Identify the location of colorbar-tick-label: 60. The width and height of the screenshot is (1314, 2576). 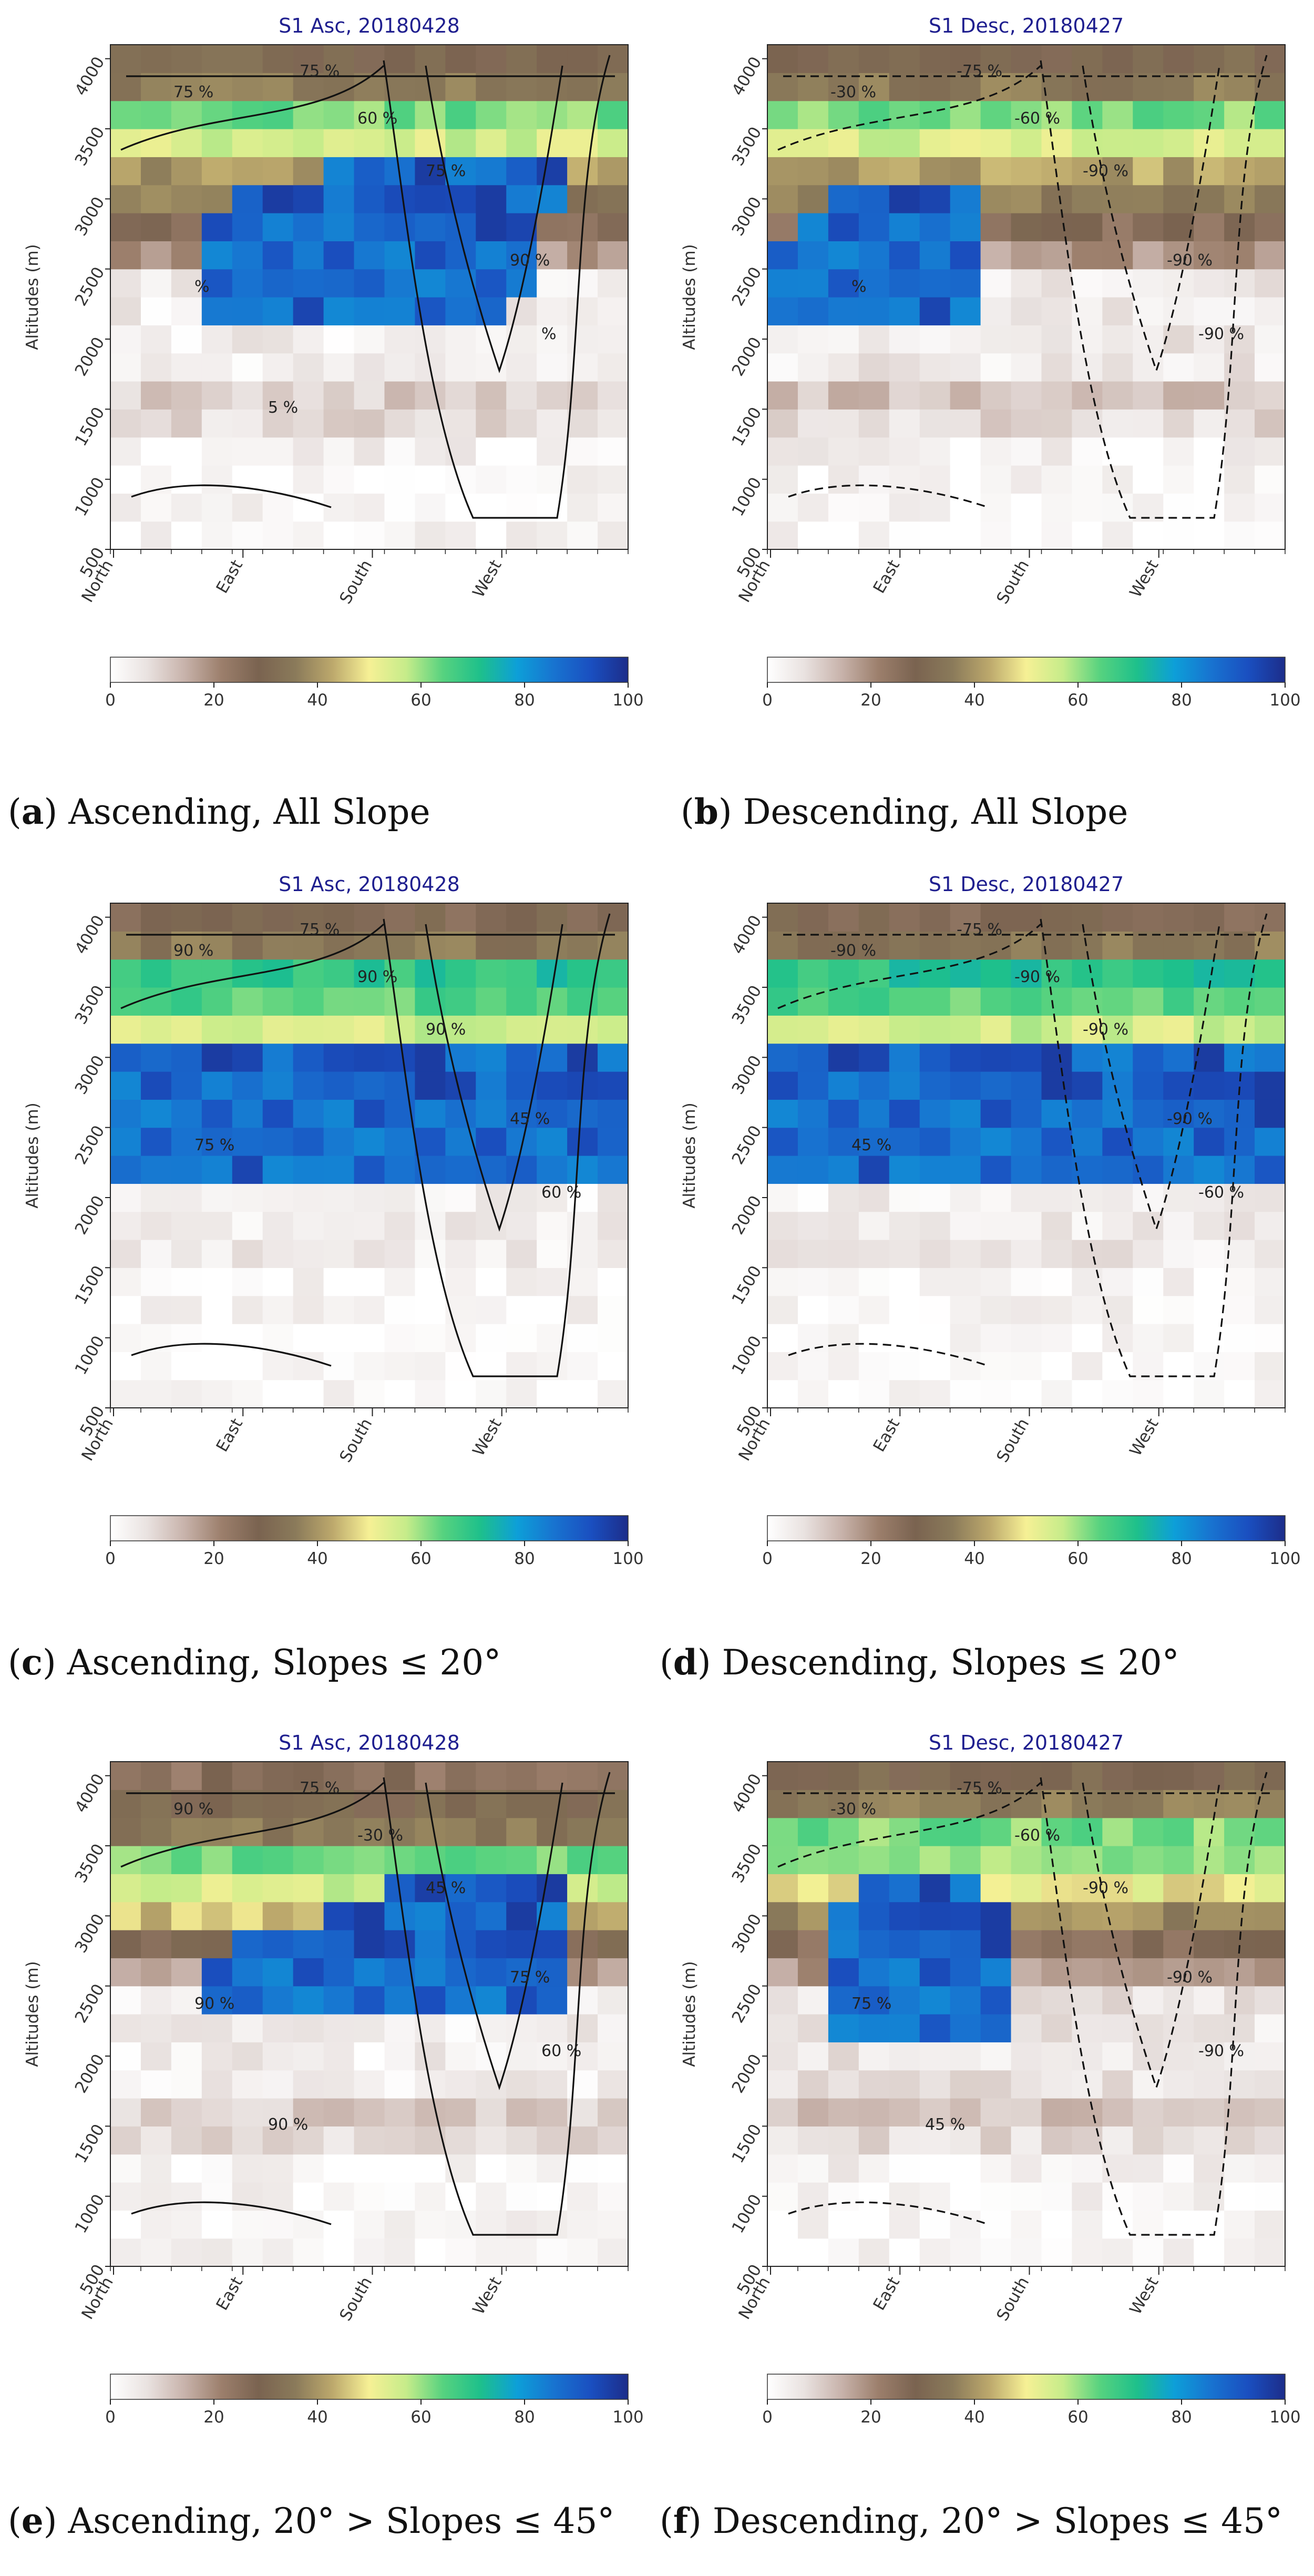
(420, 700).